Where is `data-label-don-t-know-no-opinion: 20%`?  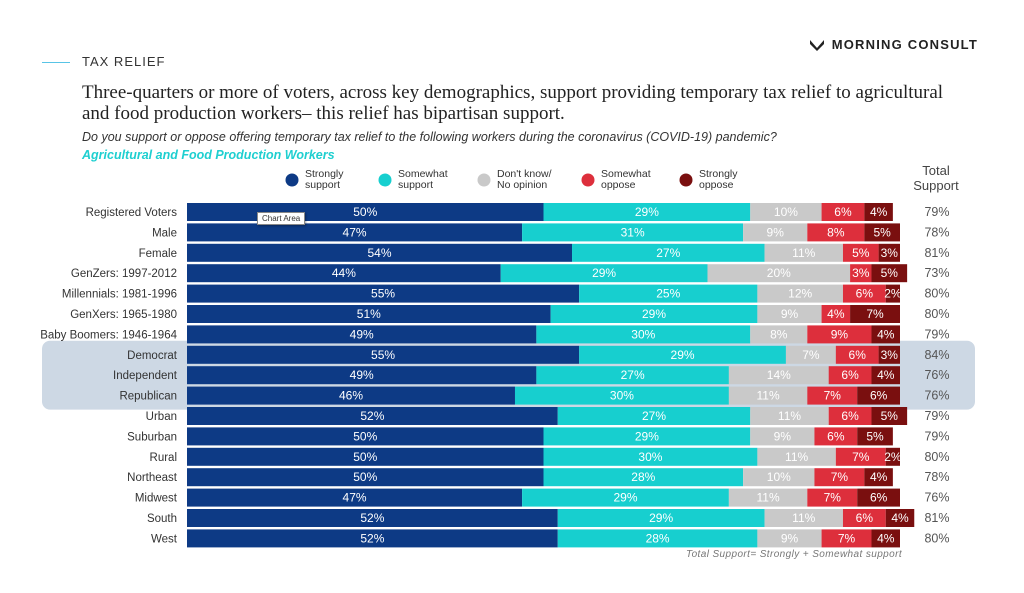 data-label-don-t-know-no-opinion: 20% is located at coordinates (779, 273).